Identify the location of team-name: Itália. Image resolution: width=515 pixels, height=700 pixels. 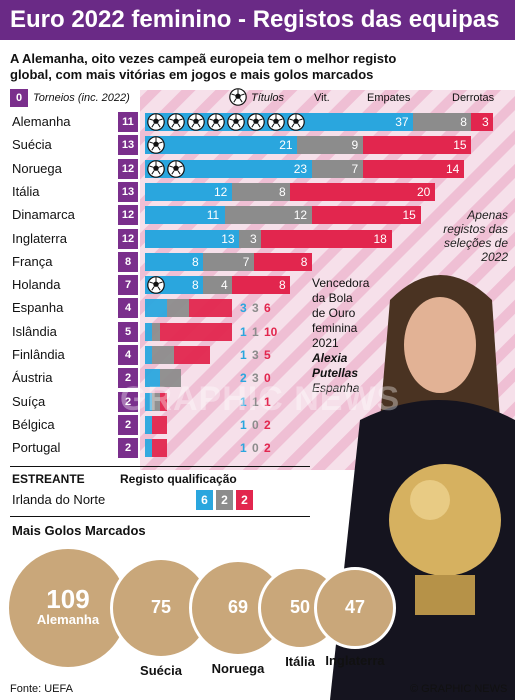
(26, 191).